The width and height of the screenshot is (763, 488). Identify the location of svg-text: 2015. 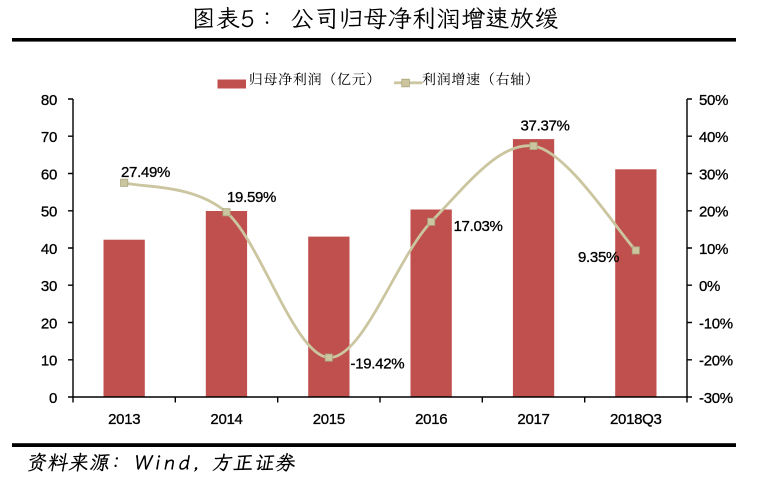
(329, 419).